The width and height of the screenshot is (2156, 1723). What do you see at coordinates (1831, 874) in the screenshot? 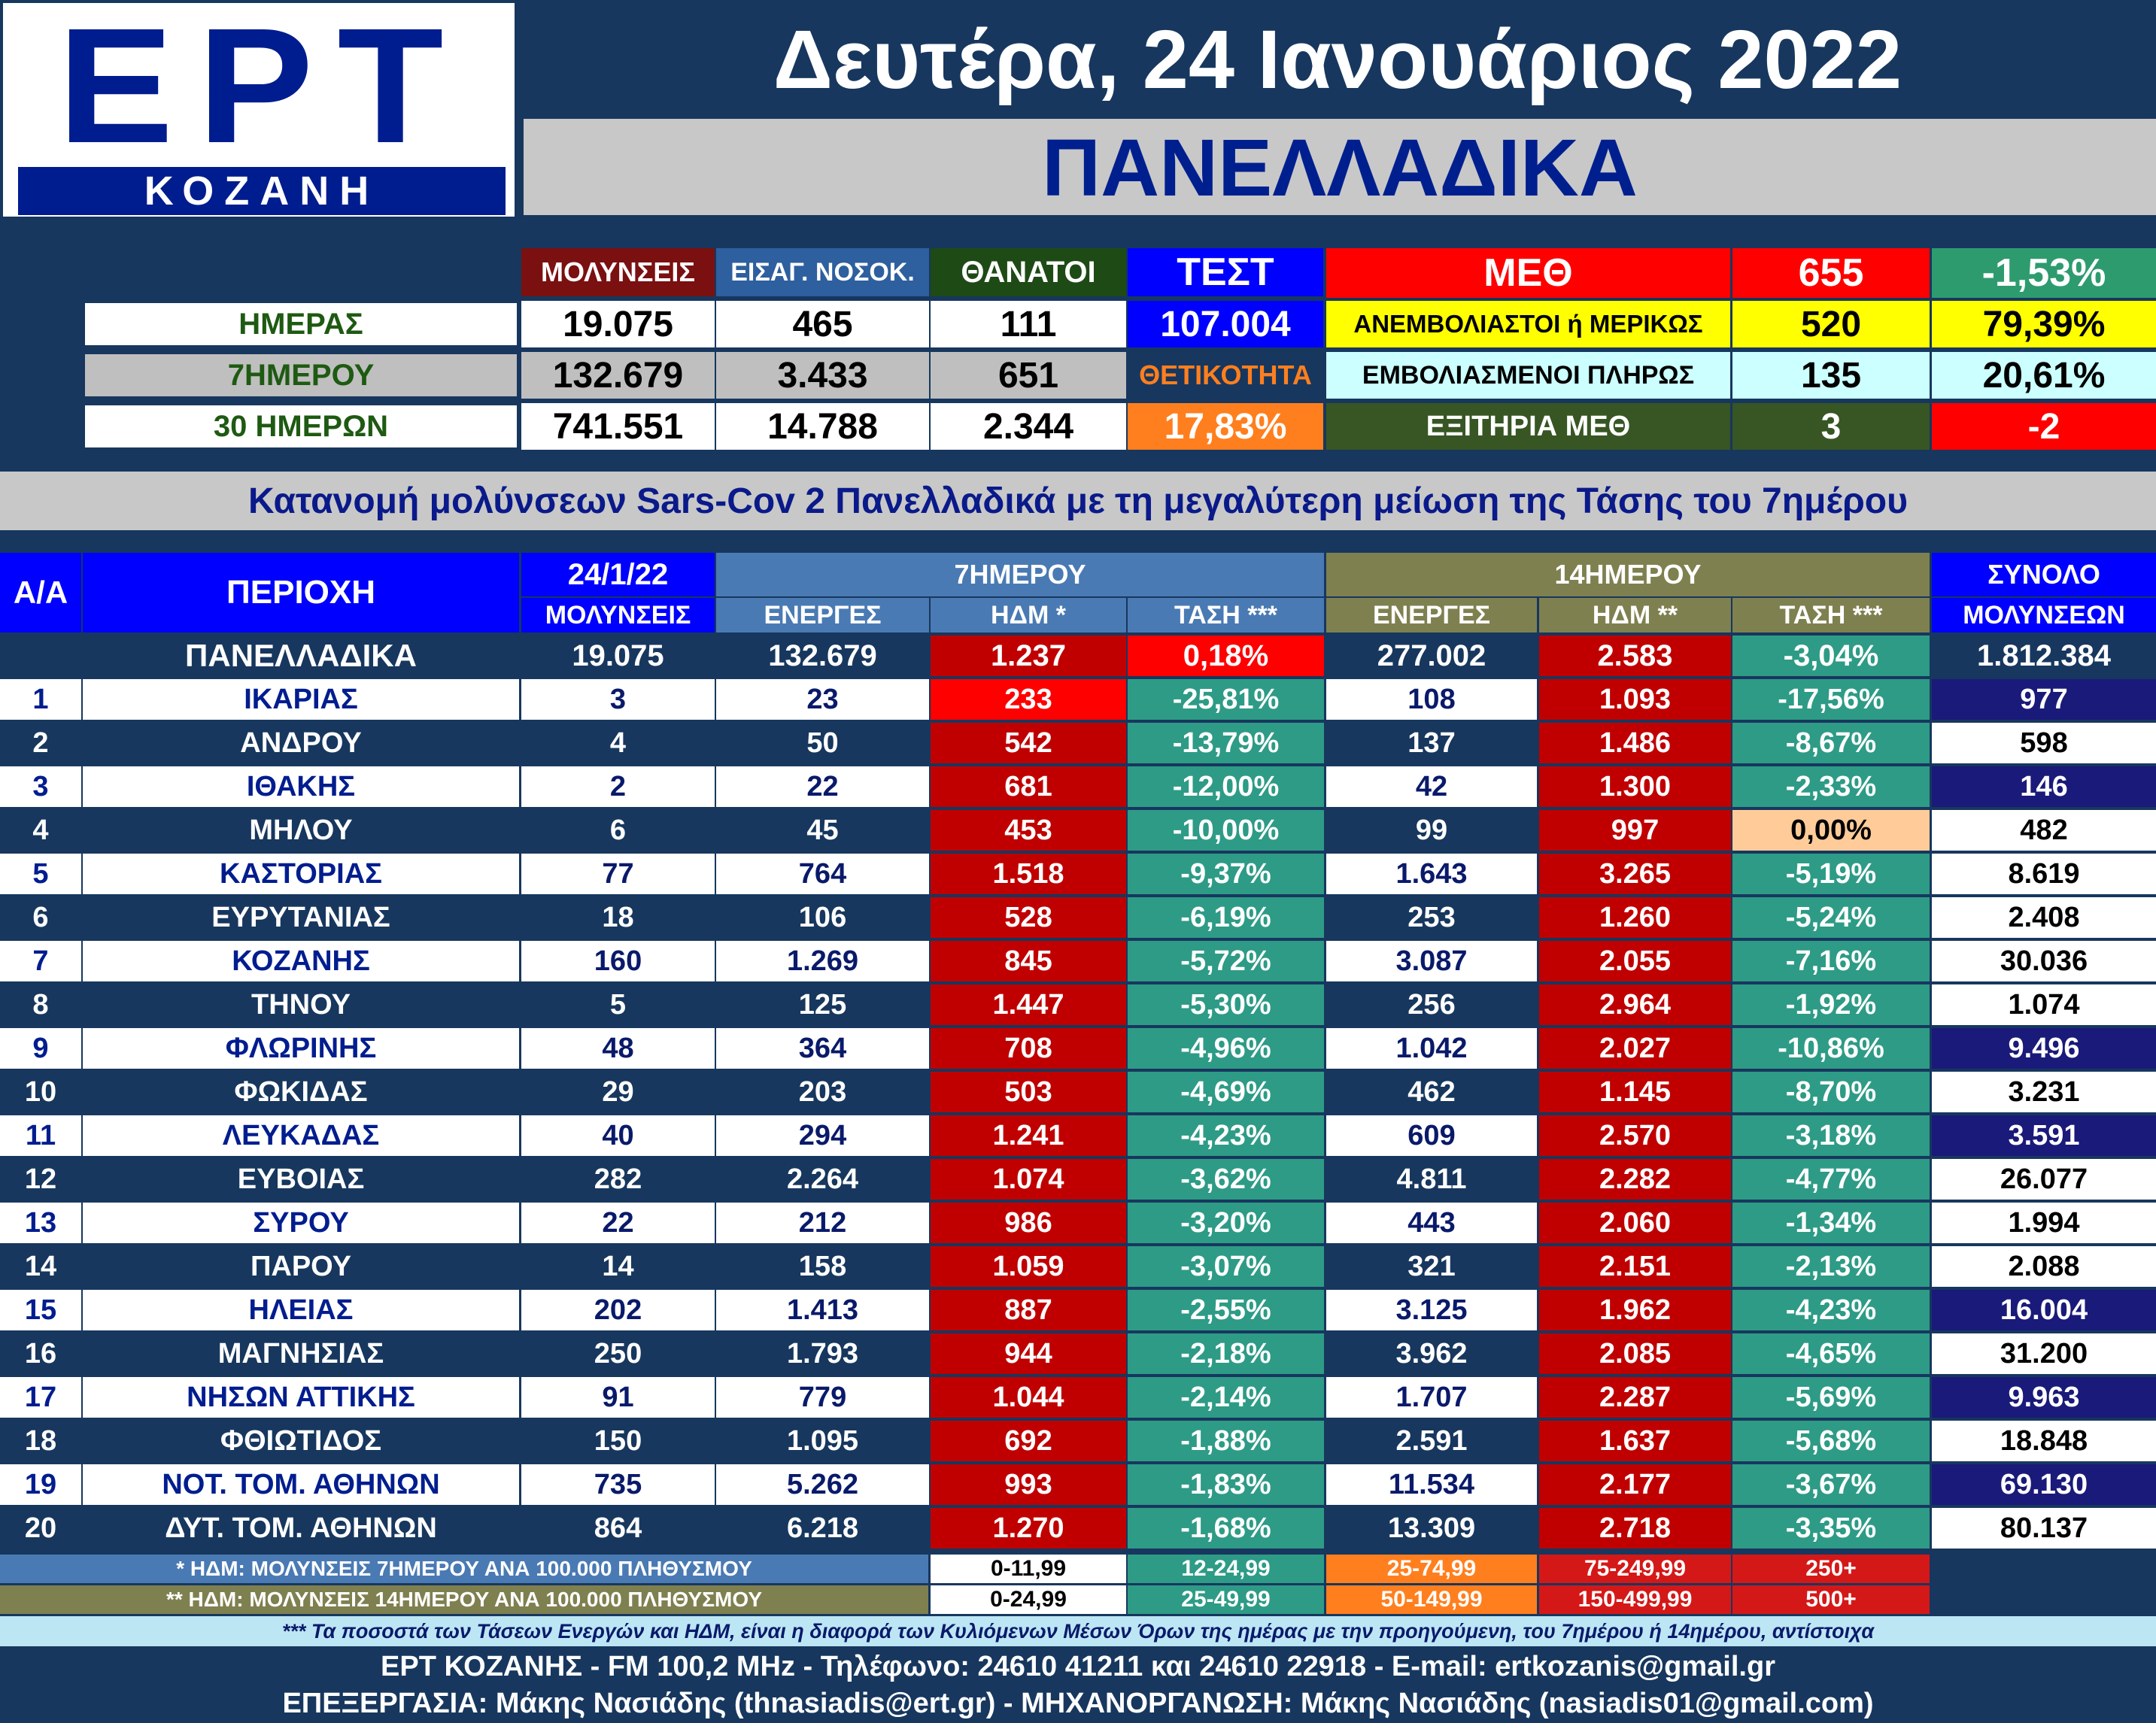
I see `row-trend14: -5,19%` at bounding box center [1831, 874].